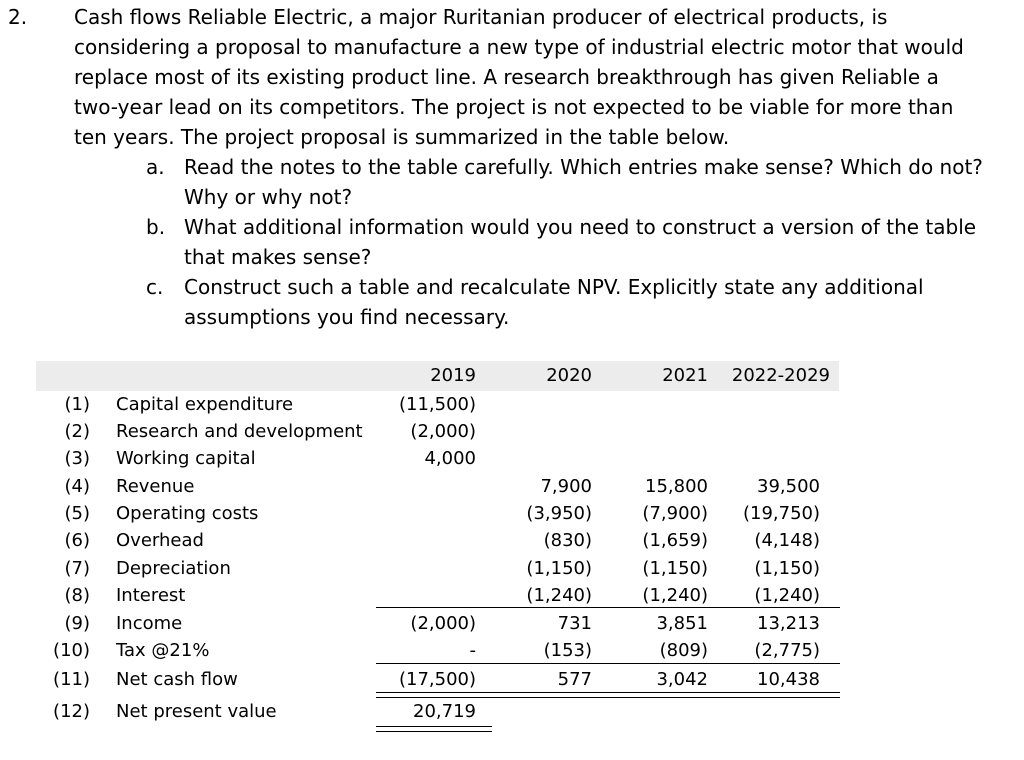 This screenshot has height=760, width=1024. I want to click on cell-2021: (809), so click(683, 650).